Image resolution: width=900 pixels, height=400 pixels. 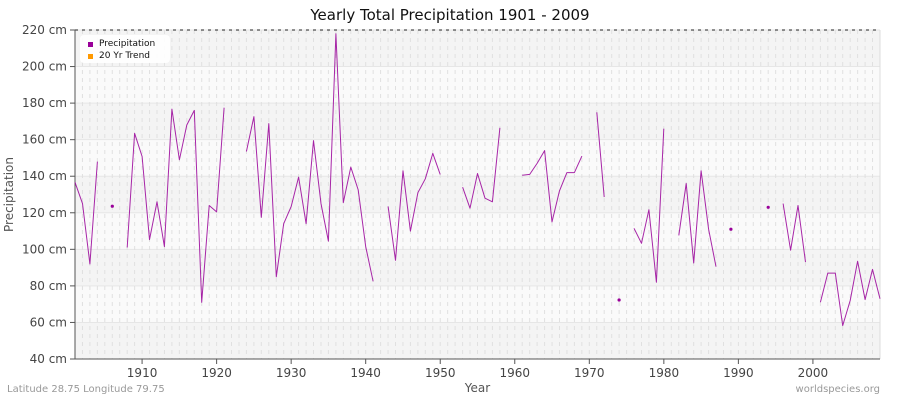 What do you see at coordinates (440, 373) in the screenshot?
I see `x-tick-label: 1950` at bounding box center [440, 373].